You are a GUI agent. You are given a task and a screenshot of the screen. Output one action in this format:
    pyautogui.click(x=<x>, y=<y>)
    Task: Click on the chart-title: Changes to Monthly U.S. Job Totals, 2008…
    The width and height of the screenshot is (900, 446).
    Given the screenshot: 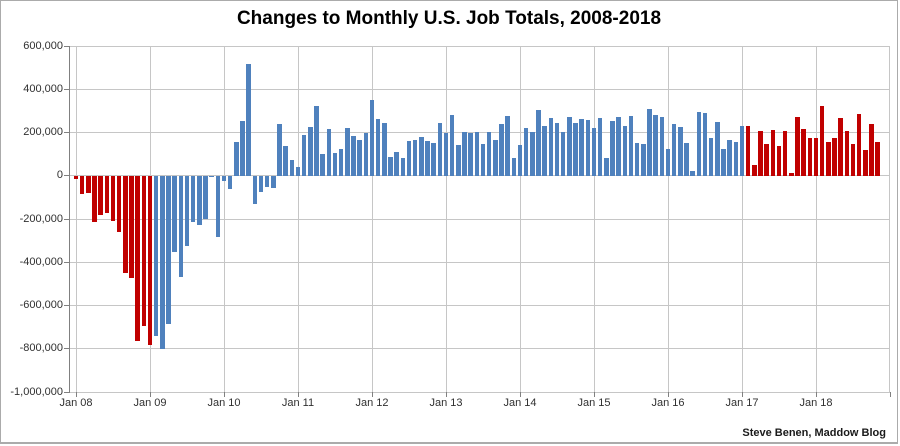 What is the action you would take?
    pyautogui.click(x=449, y=18)
    